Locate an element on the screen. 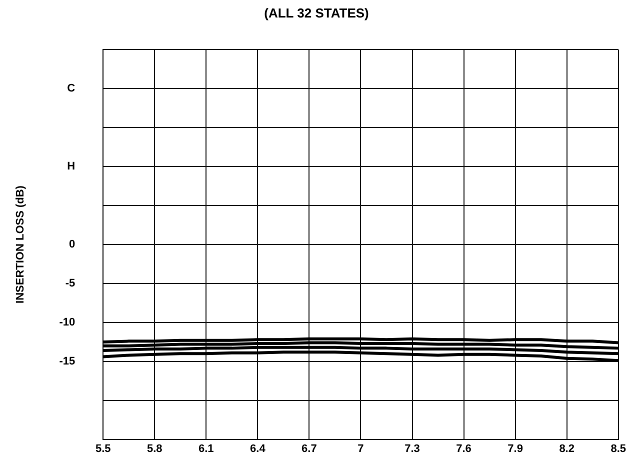 The width and height of the screenshot is (629, 474). x-tick-label: 8.5 is located at coordinates (618, 449).